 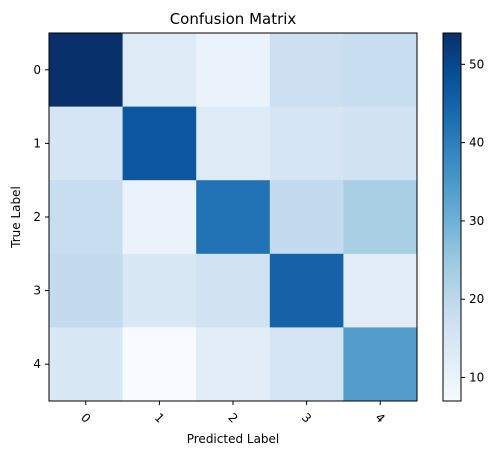 I want to click on colorbar-ticks: 10 20 30 40 50, so click(x=472, y=221).